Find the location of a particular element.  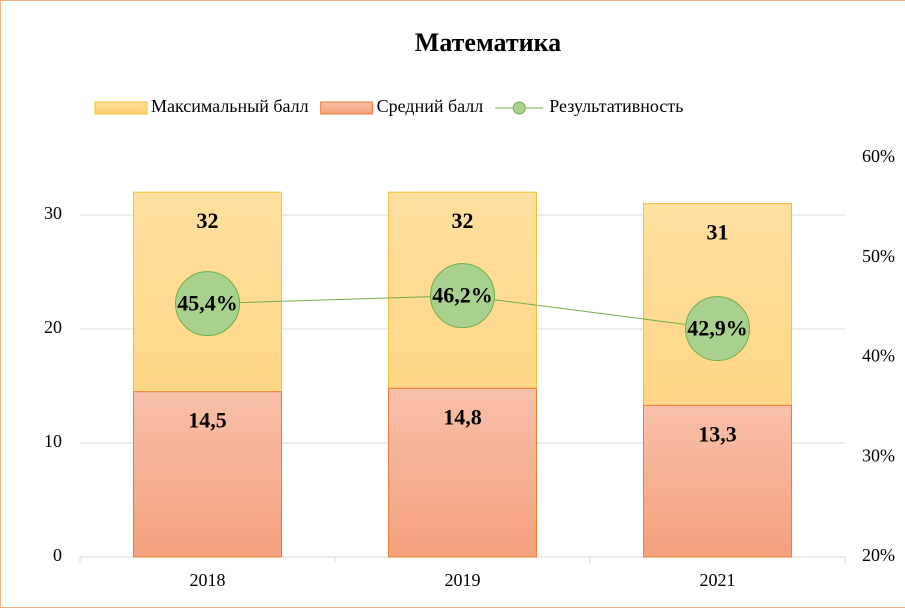

y2-tick-label: 60% is located at coordinates (878, 156).